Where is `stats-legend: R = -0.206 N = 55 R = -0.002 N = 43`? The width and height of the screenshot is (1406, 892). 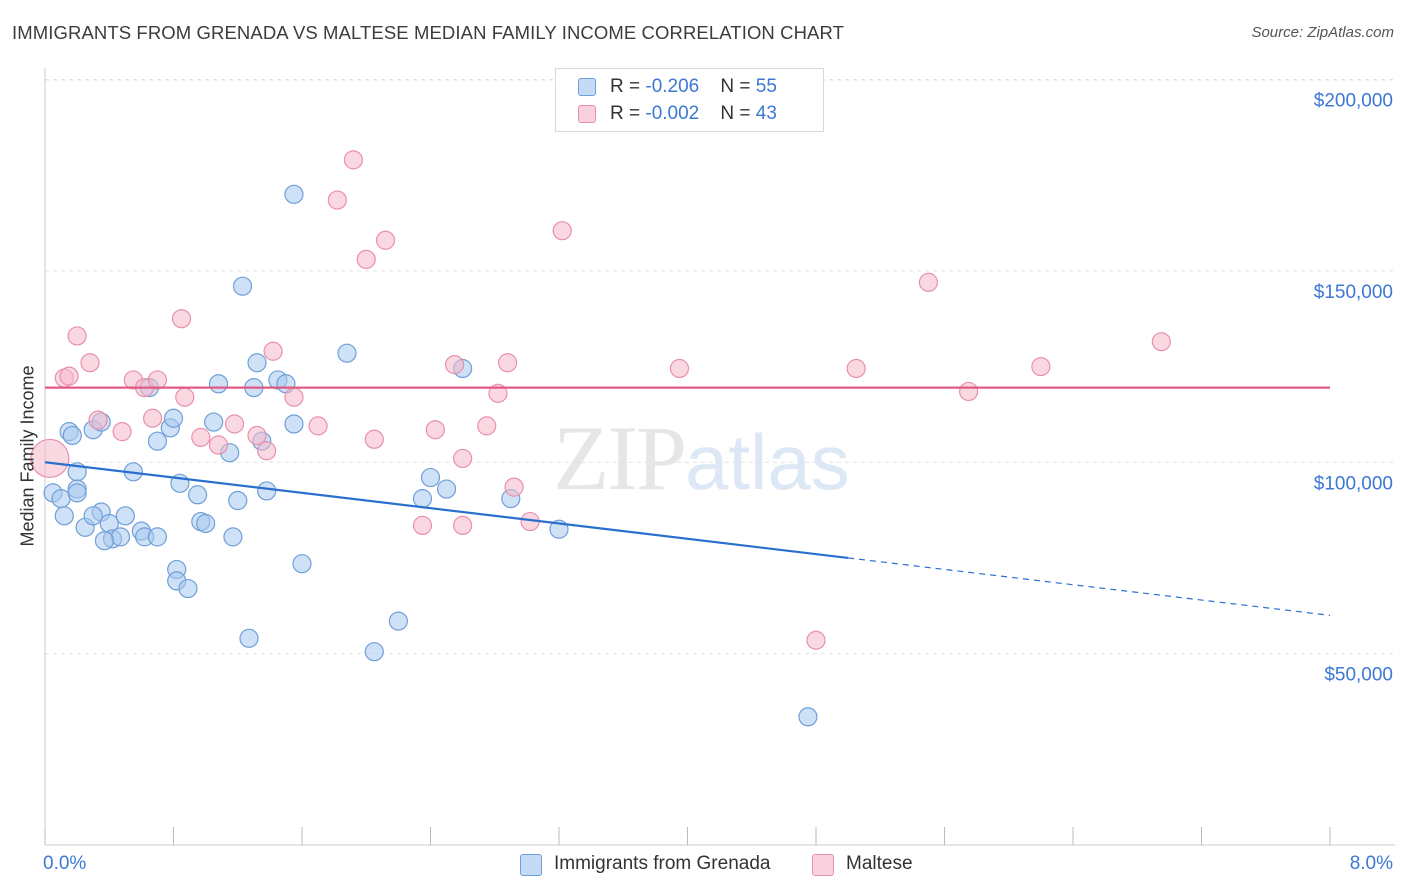 stats-legend: R = -0.206 N = 55 R = -0.002 N = 43 is located at coordinates (689, 100).